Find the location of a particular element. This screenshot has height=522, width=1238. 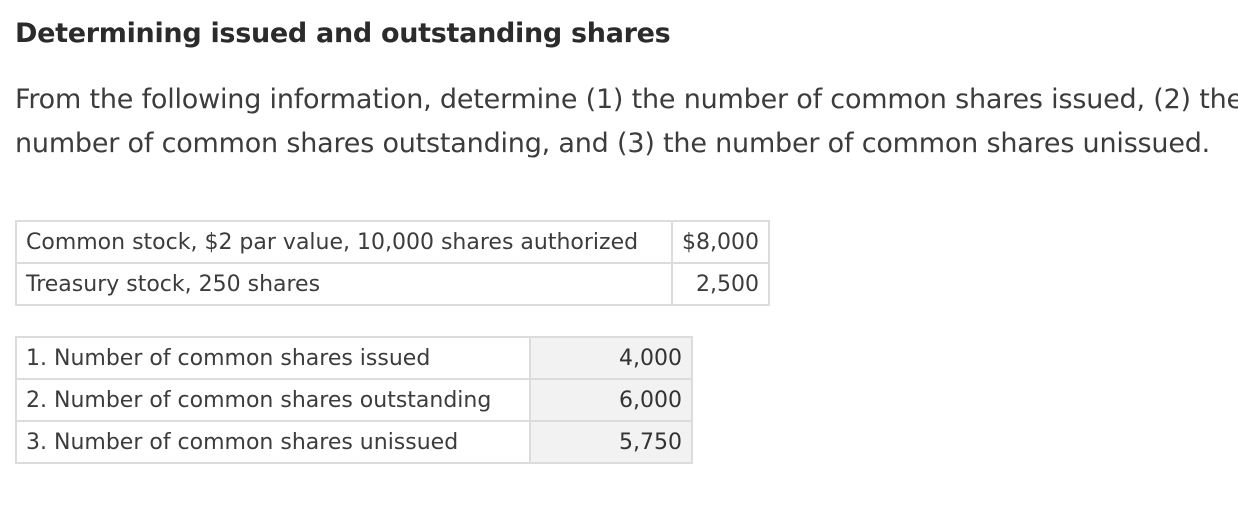

shares-issued-answer-field: 4,000 is located at coordinates (611, 358).